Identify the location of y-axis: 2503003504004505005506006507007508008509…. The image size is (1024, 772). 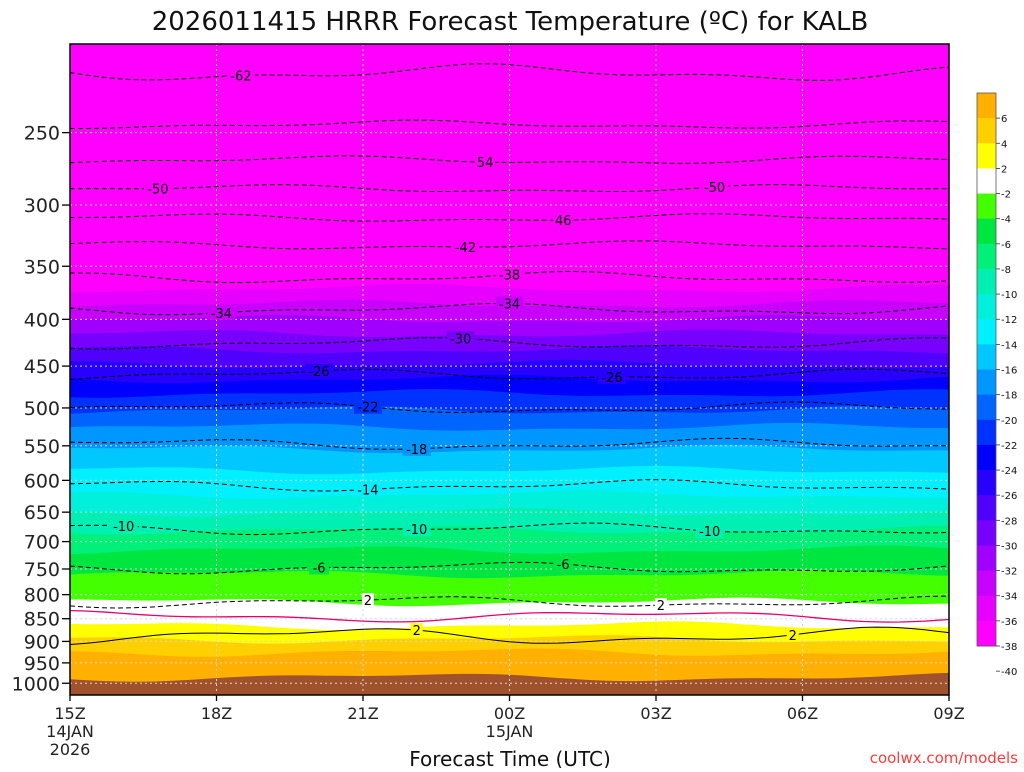
(41, 409).